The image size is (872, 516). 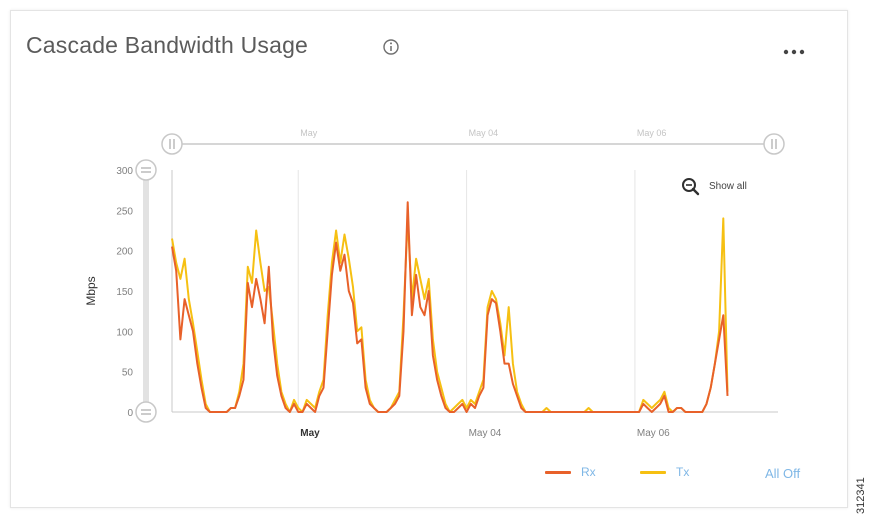 What do you see at coordinates (124, 171) in the screenshot?
I see `y-tick-label: 300` at bounding box center [124, 171].